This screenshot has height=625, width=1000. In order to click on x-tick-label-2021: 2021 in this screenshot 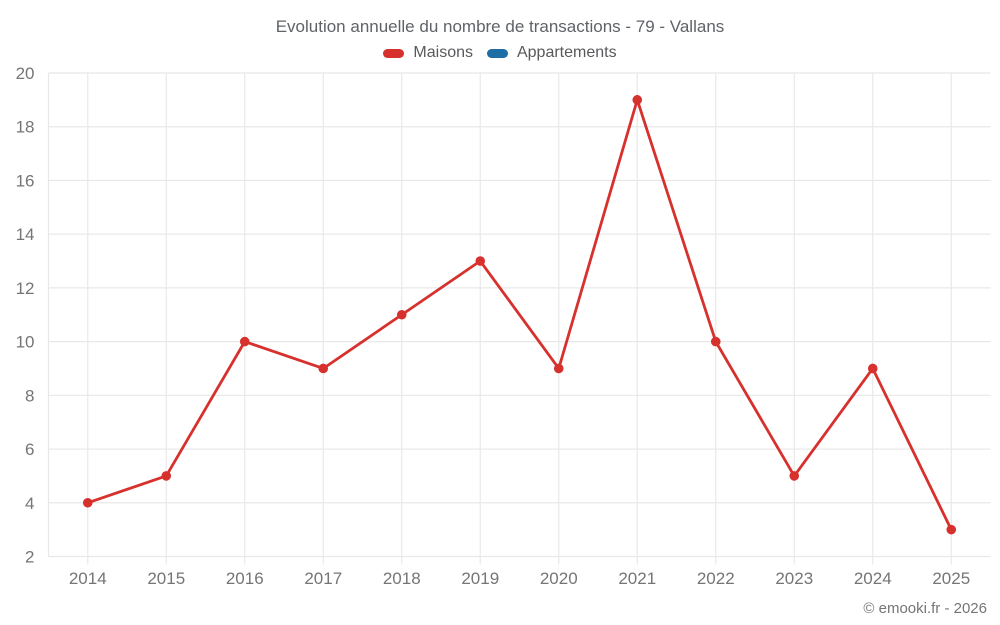, I will do `click(637, 578)`.